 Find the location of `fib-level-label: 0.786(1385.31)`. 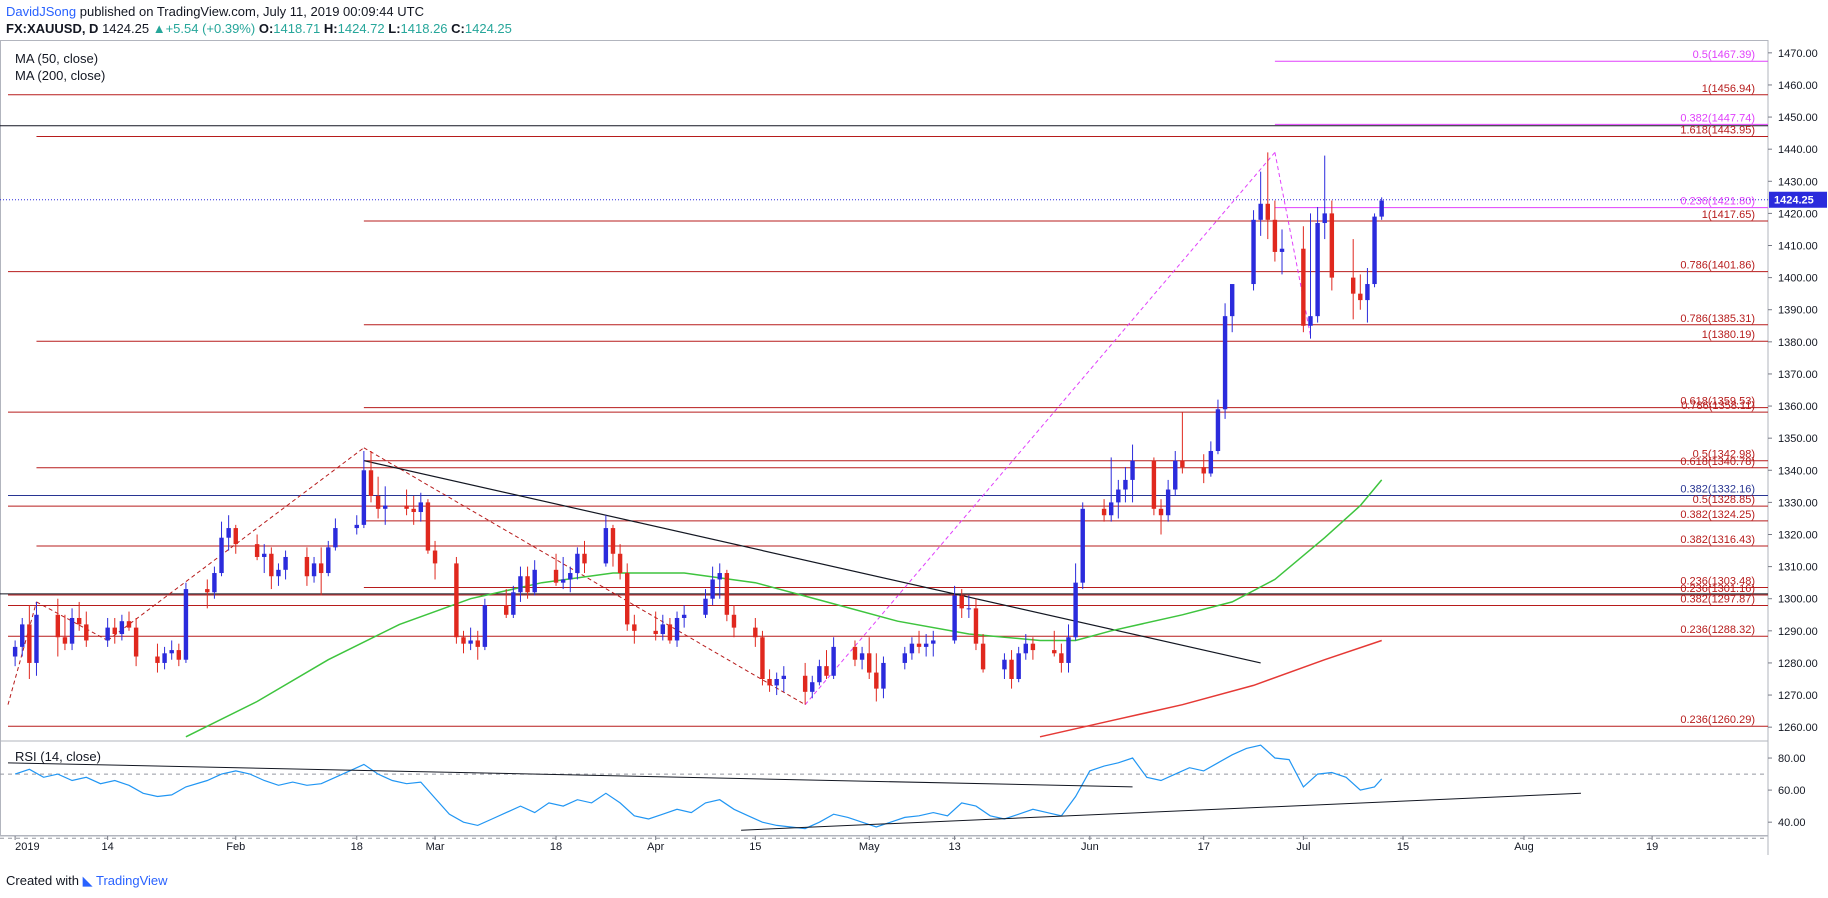

fib-level-label: 0.786(1385.31) is located at coordinates (1717, 319).